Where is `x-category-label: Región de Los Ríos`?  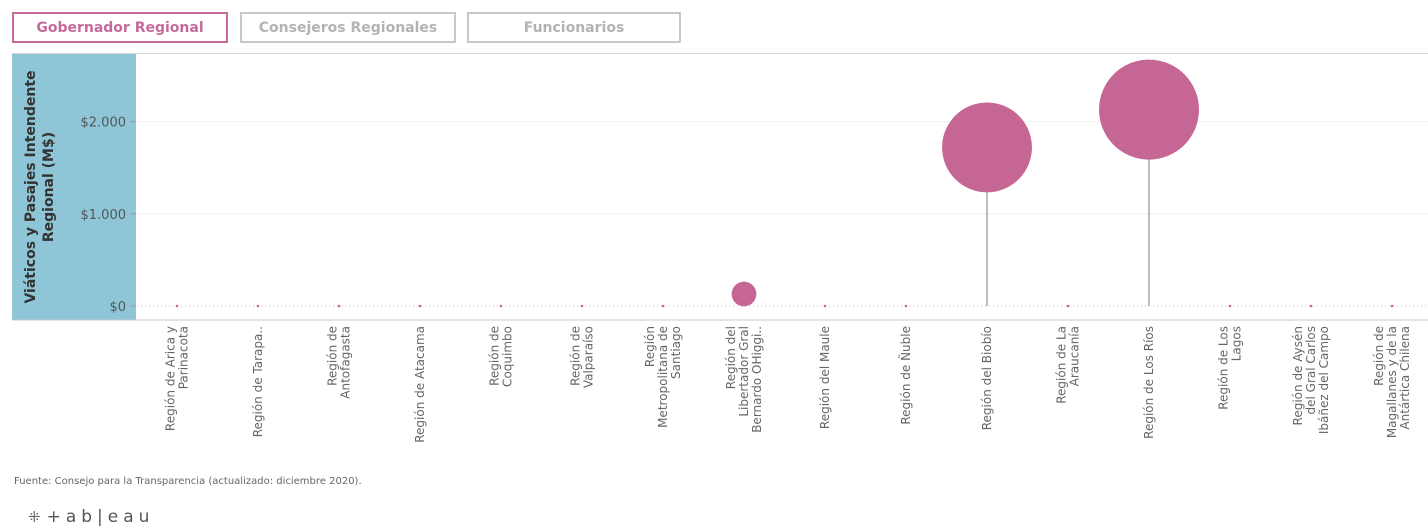 x-category-label: Región de Los Ríos is located at coordinates (1149, 382).